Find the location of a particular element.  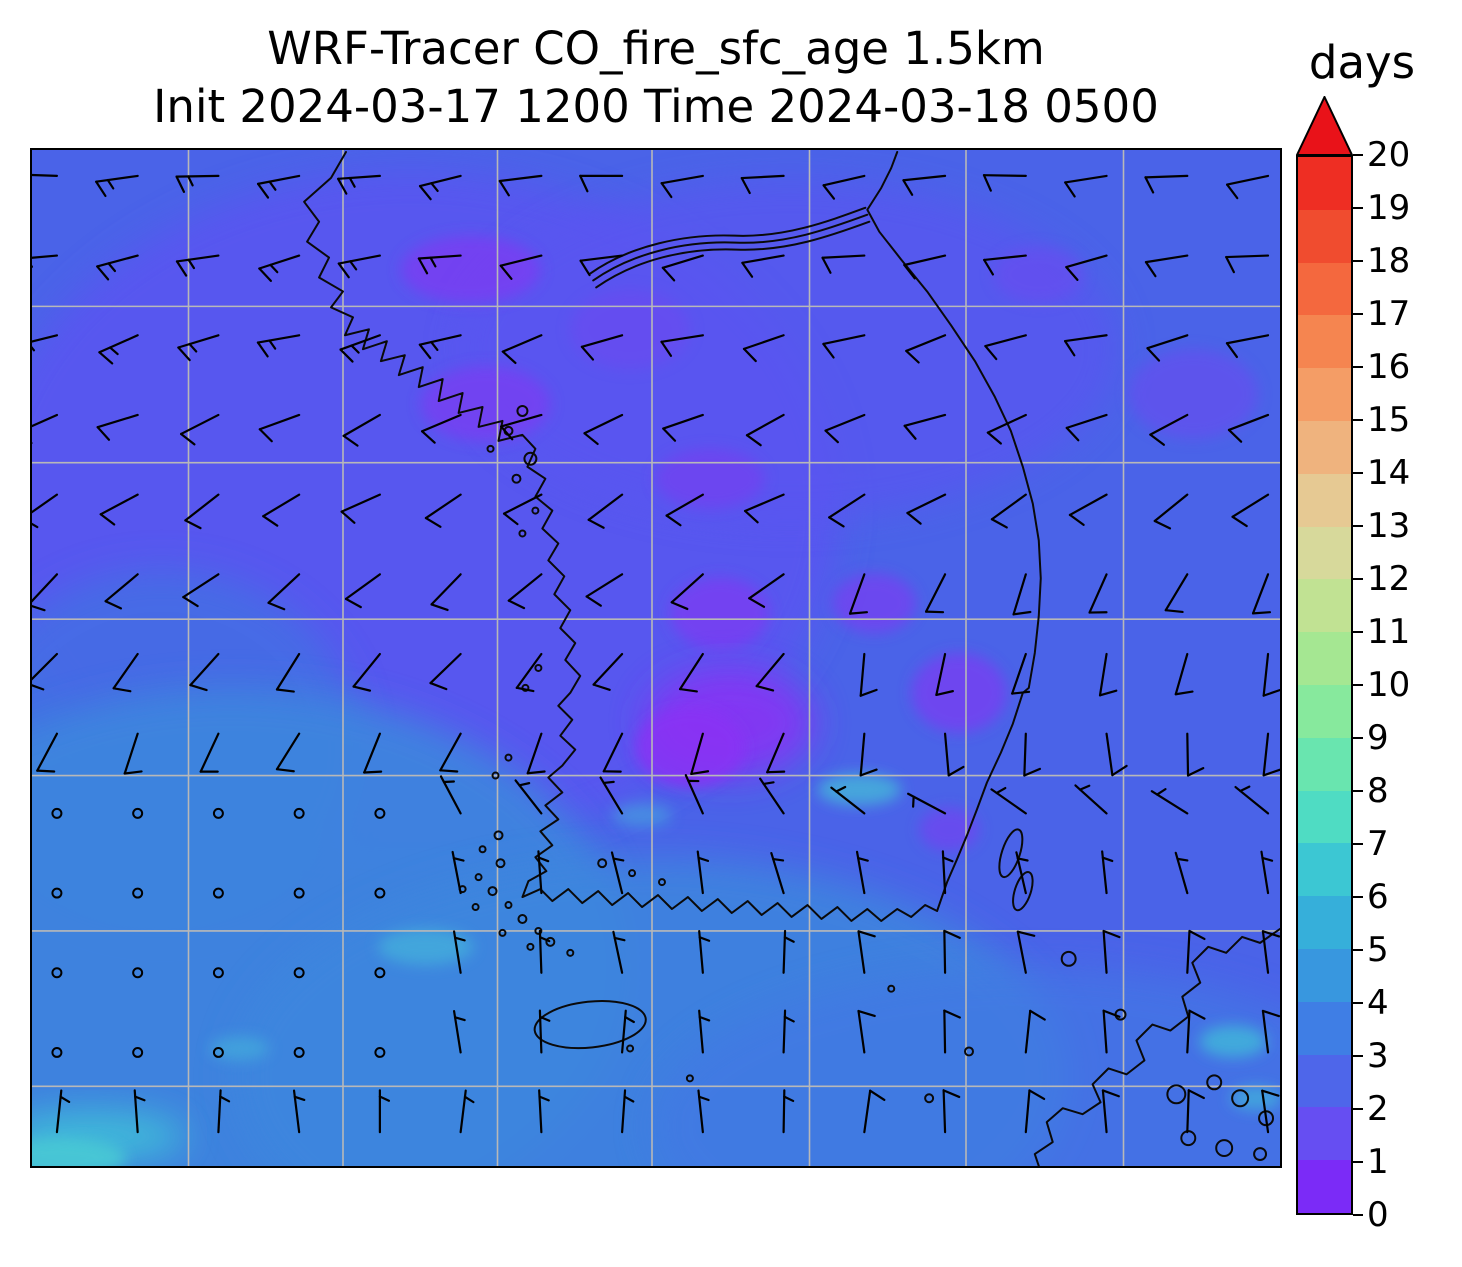

colorbar is located at coordinates (1324, 685).